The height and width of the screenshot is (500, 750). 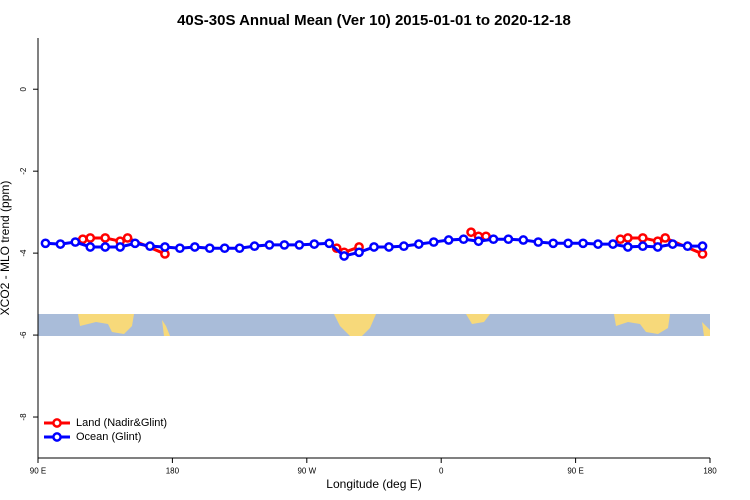 What do you see at coordinates (121, 423) in the screenshot?
I see `legend-label: Land (Nadir&Glint)` at bounding box center [121, 423].